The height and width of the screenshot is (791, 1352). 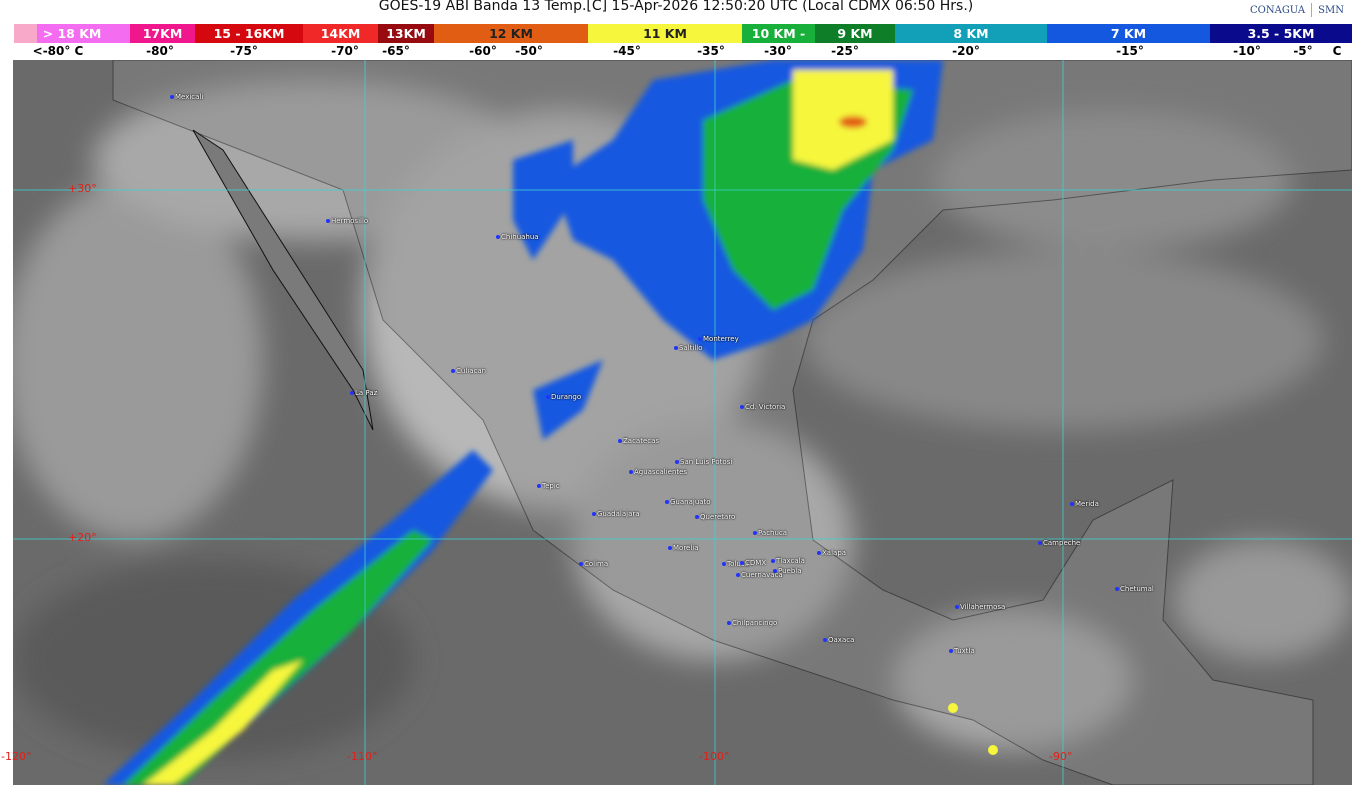 What do you see at coordinates (838, 640) in the screenshot?
I see `city-label: Oaxaca` at bounding box center [838, 640].